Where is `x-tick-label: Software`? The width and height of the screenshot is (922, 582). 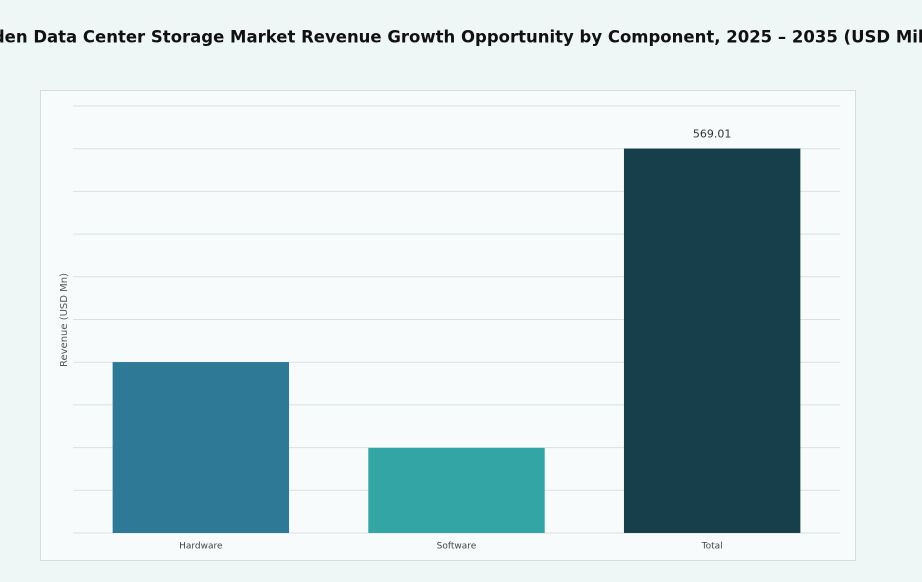 x-tick-label: Software is located at coordinates (457, 547).